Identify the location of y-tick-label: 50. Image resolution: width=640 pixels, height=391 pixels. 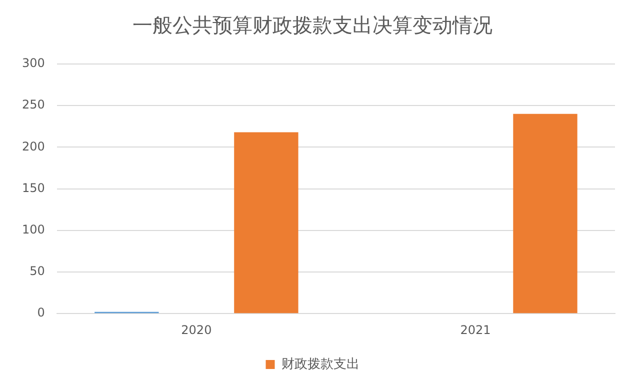
(37, 271).